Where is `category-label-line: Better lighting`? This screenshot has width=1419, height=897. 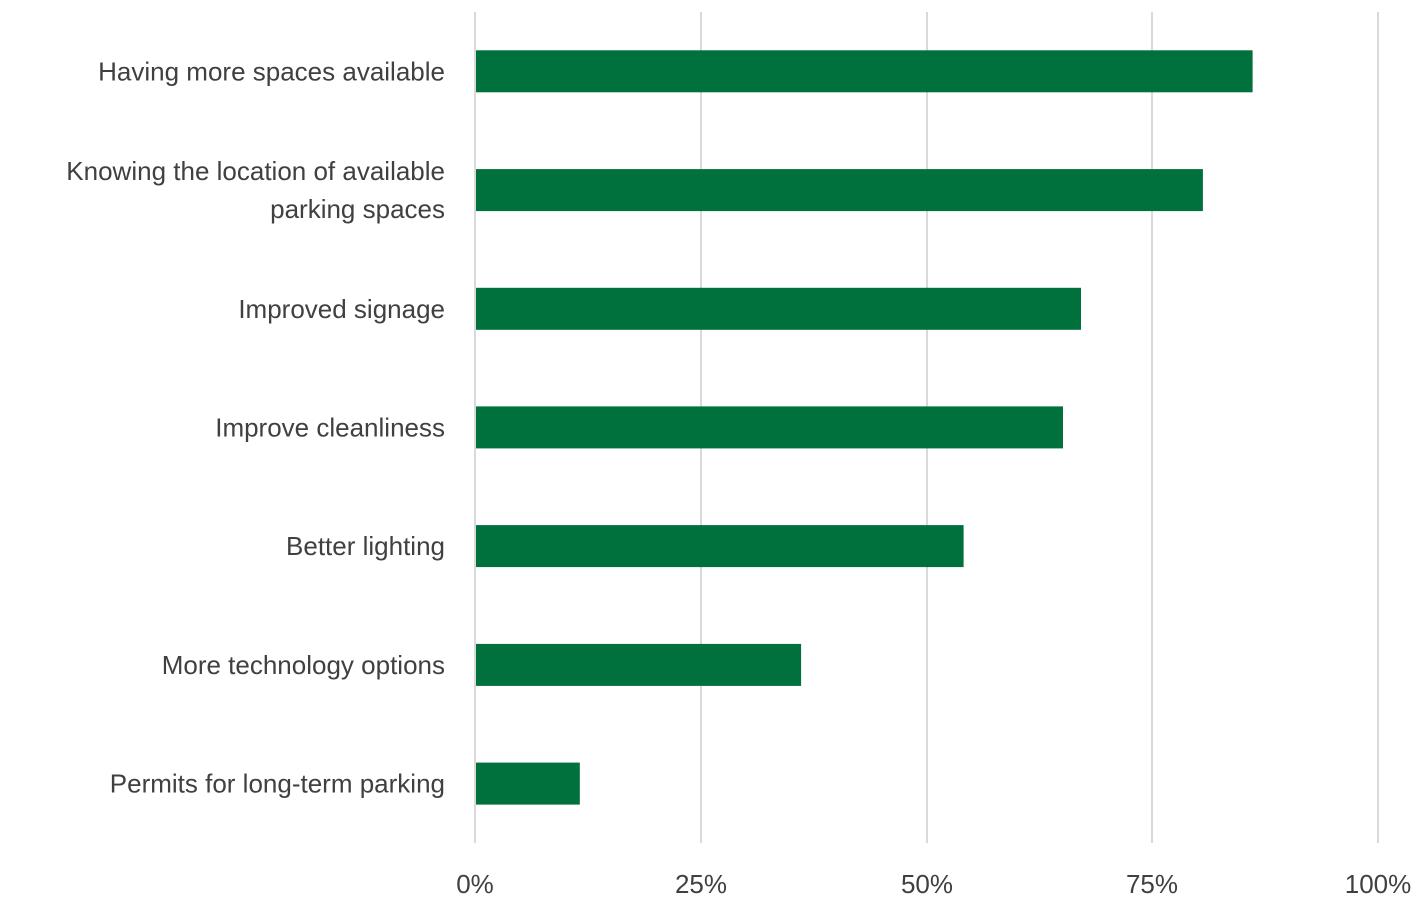
category-label-line: Better lighting is located at coordinates (365, 546).